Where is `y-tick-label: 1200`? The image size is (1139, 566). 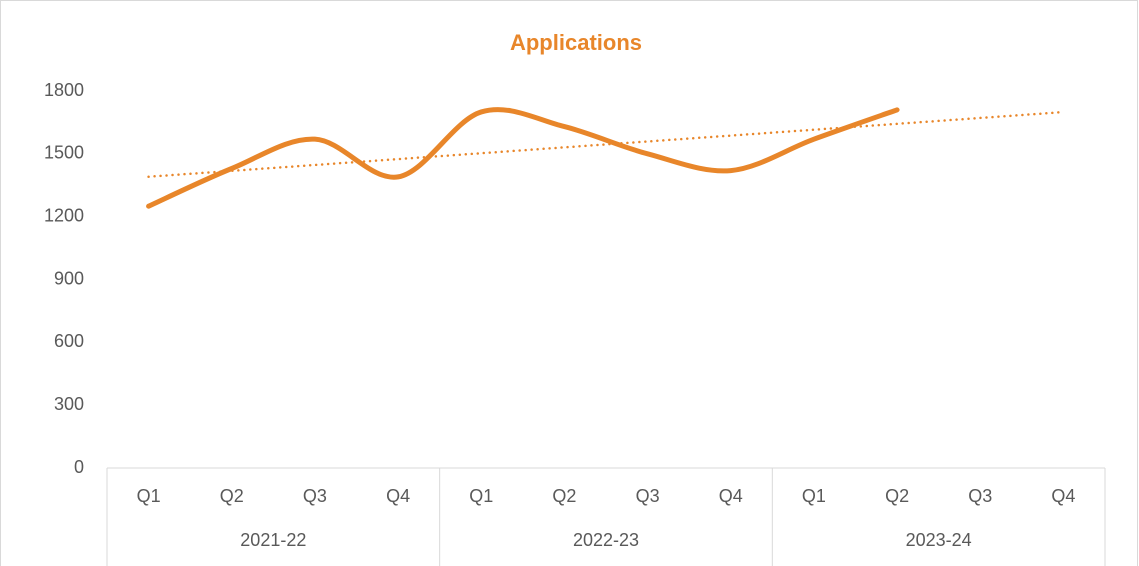
y-tick-label: 1200 is located at coordinates (64, 215).